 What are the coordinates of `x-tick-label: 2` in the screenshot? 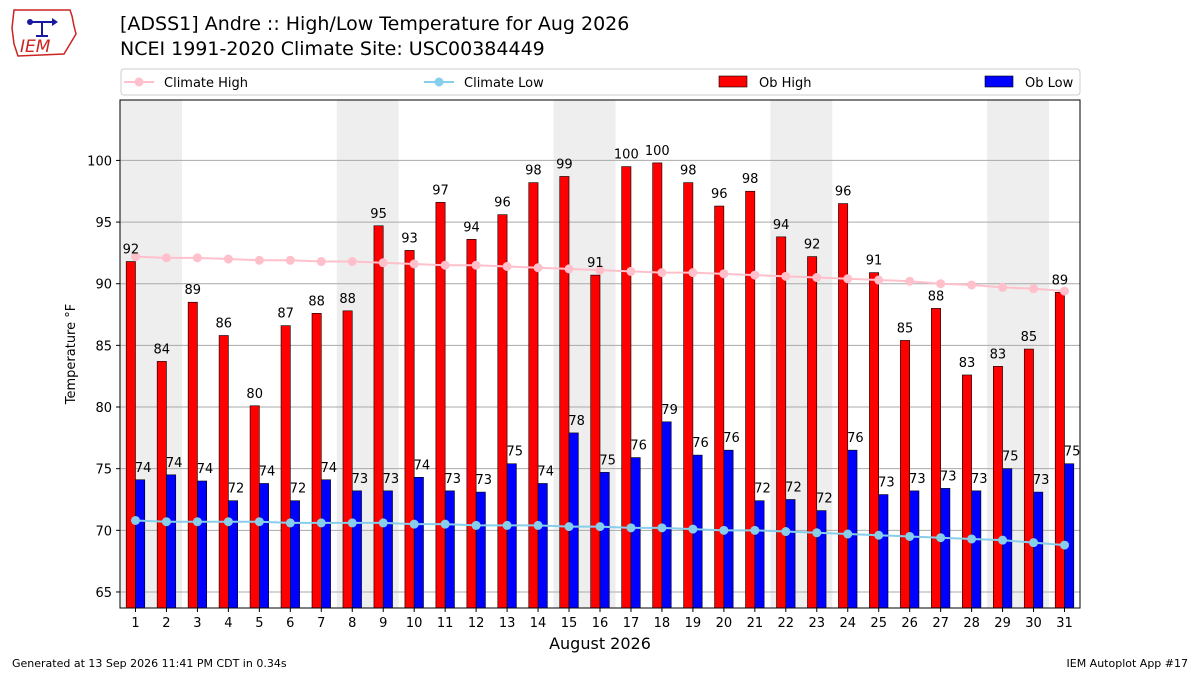 It's located at (166, 623).